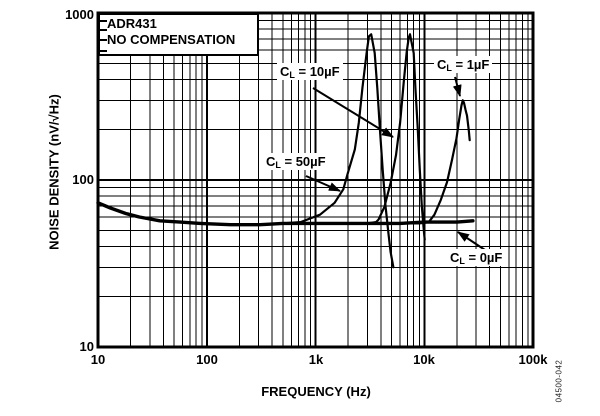  What do you see at coordinates (559, 381) in the screenshot?
I see `figure-number: 04500-042` at bounding box center [559, 381].